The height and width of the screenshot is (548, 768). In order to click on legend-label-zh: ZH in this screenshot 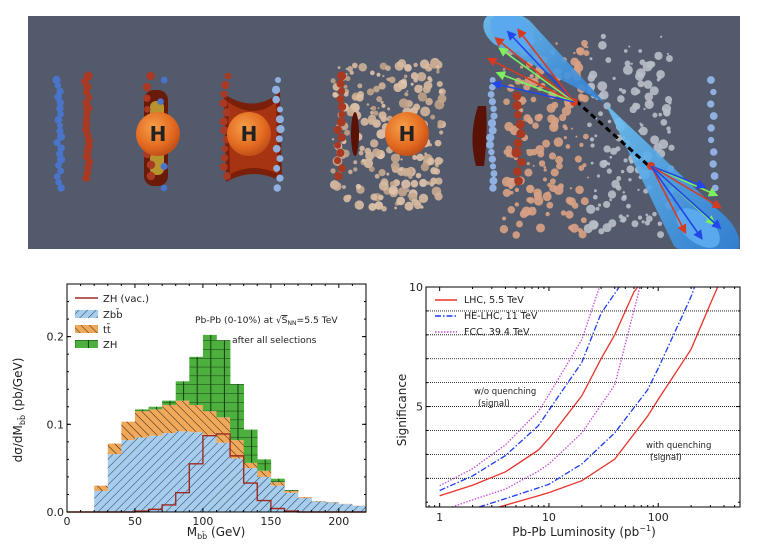, I will do `click(110, 345)`.